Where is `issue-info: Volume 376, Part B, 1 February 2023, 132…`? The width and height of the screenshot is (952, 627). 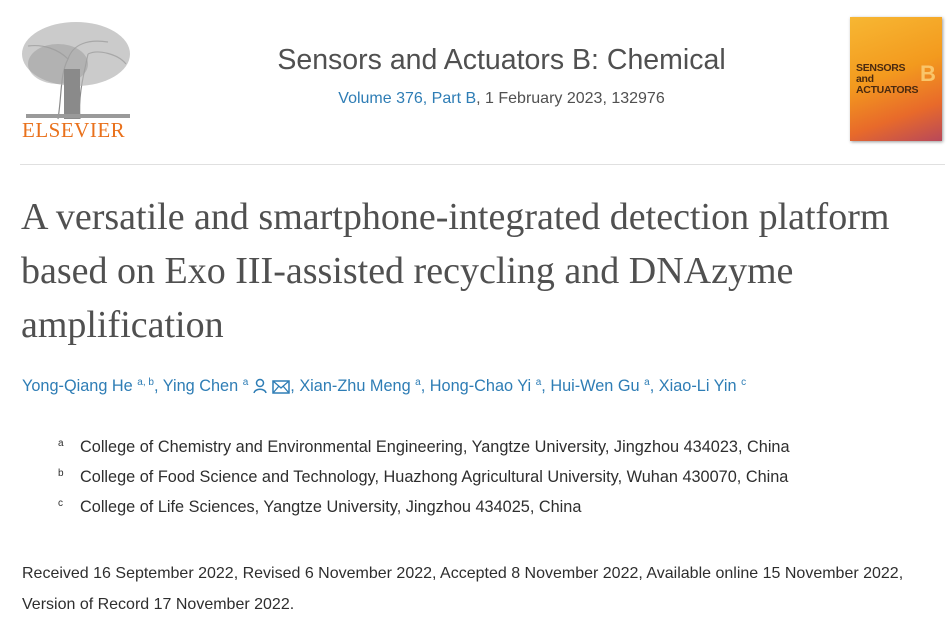 issue-info: Volume 376, Part B, 1 February 2023, 132… is located at coordinates (476, 99).